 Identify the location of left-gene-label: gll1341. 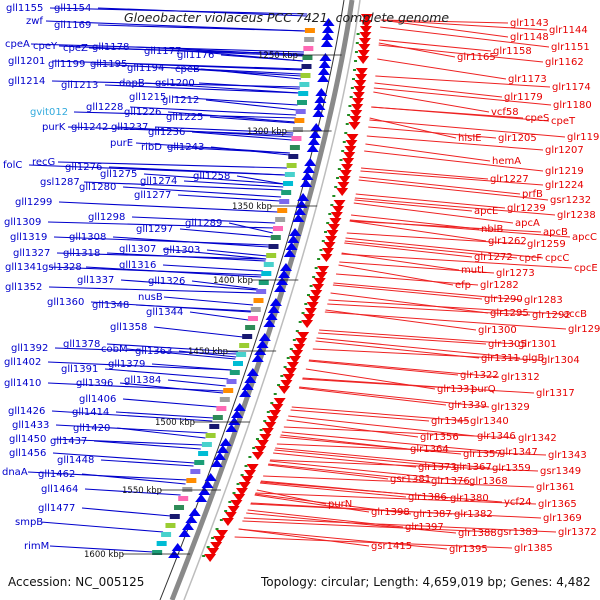
(23, 267).